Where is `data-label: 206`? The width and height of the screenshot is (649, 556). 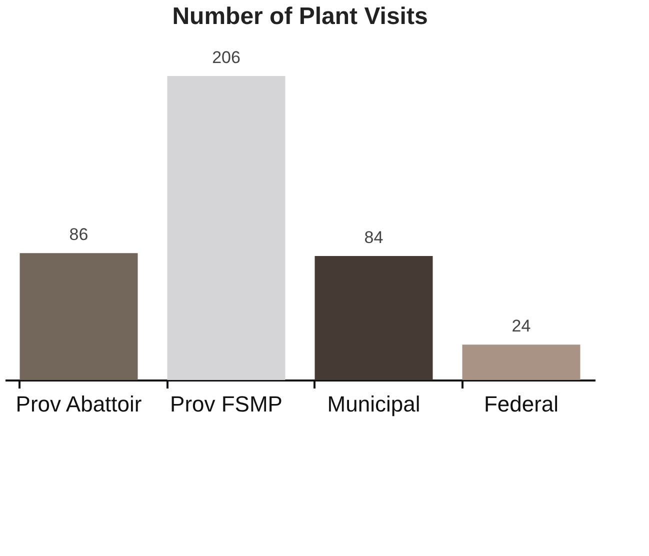 data-label: 206 is located at coordinates (226, 57).